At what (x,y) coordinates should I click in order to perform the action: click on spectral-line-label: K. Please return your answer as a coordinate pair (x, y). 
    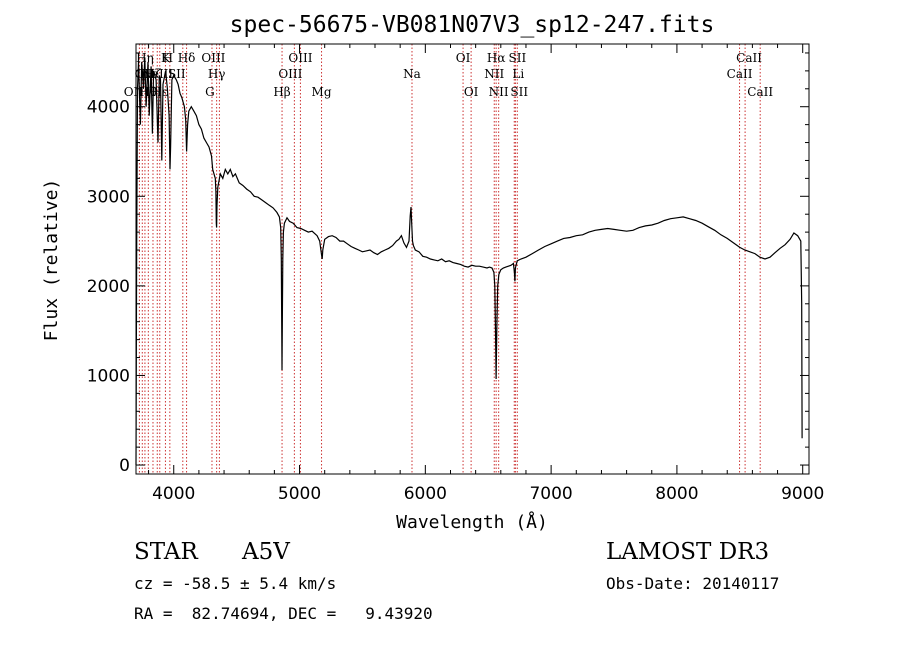
    Looking at the image, I should click on (166, 58).